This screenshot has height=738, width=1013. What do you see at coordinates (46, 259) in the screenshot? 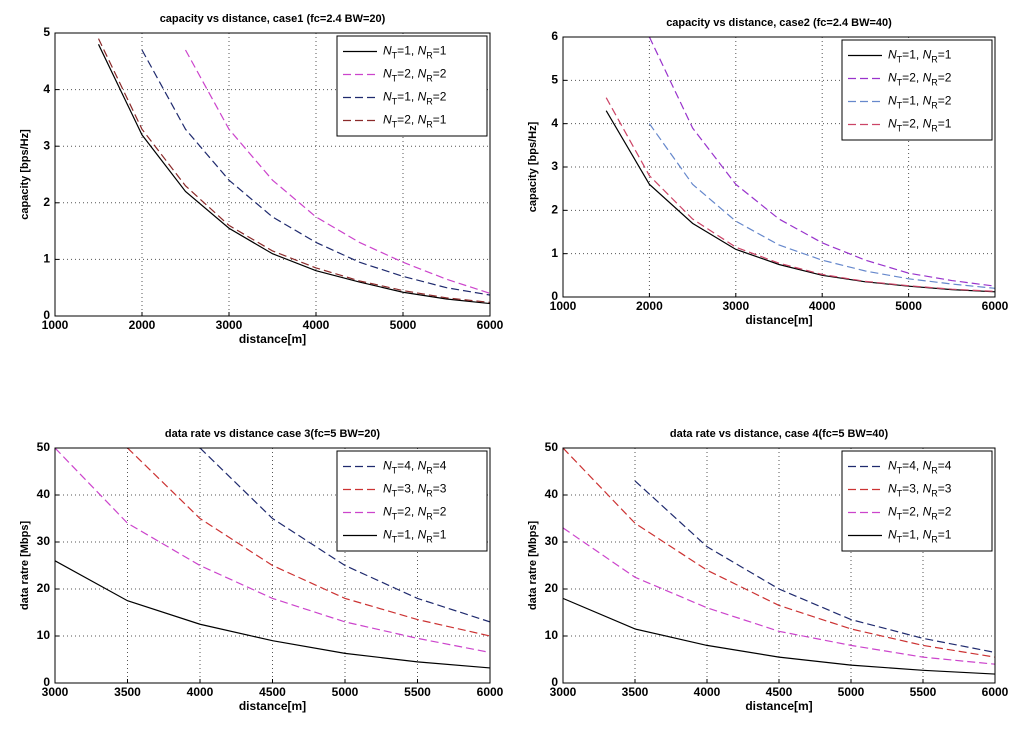
I see `y-tick-label: 1` at bounding box center [46, 259].